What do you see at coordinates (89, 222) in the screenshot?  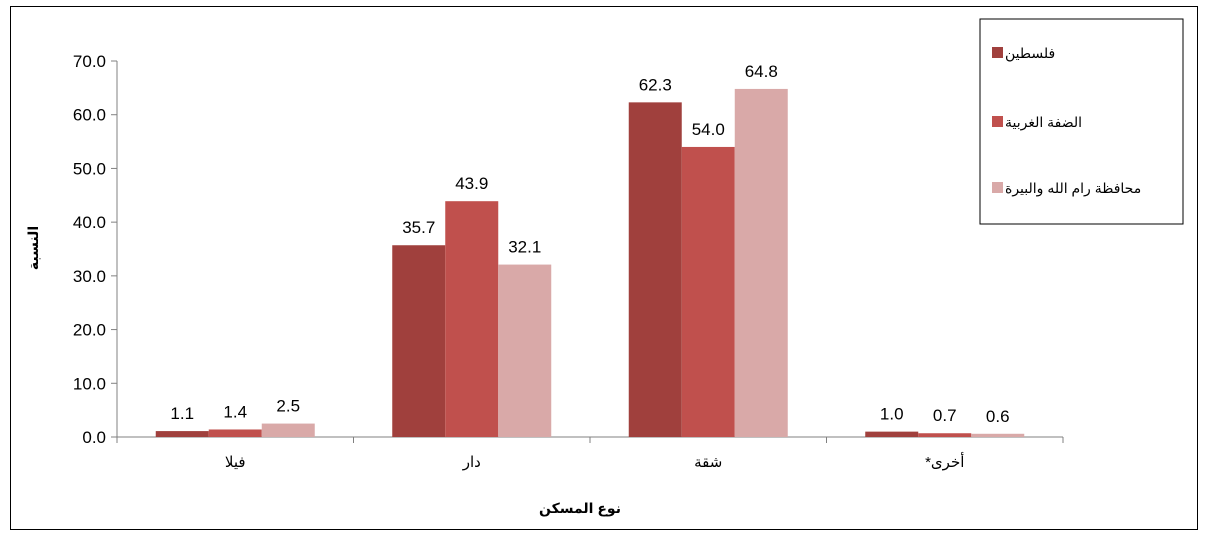 I see `y-tick-label: 40.0` at bounding box center [89, 222].